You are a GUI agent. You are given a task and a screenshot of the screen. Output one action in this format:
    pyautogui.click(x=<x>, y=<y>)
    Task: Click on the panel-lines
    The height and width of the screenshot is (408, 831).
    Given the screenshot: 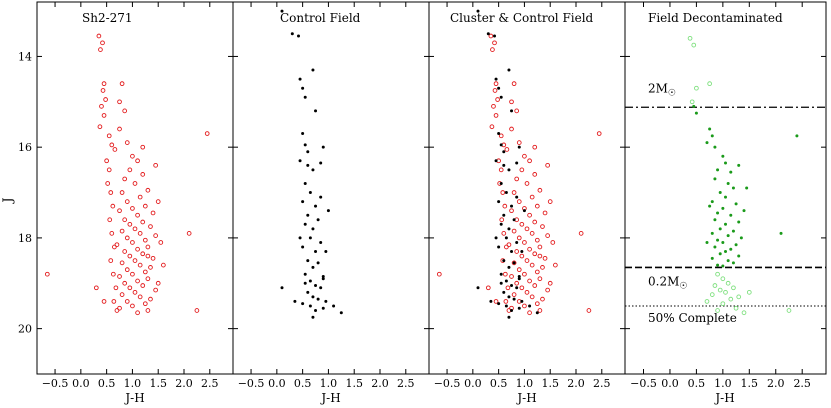 What is the action you would take?
    pyautogui.click(x=725, y=206)
    